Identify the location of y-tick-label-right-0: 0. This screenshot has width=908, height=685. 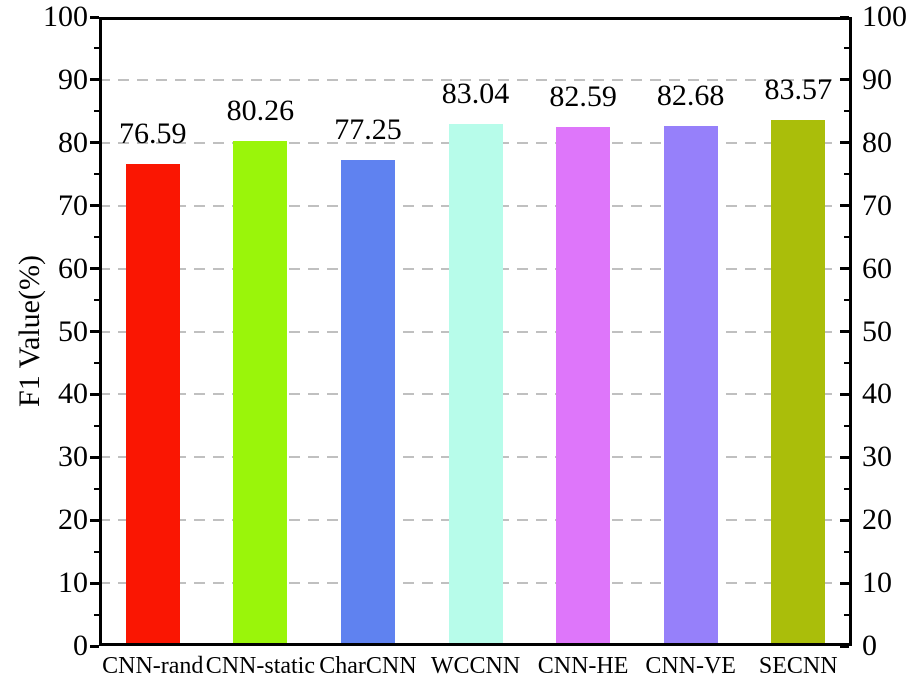
(869, 645).